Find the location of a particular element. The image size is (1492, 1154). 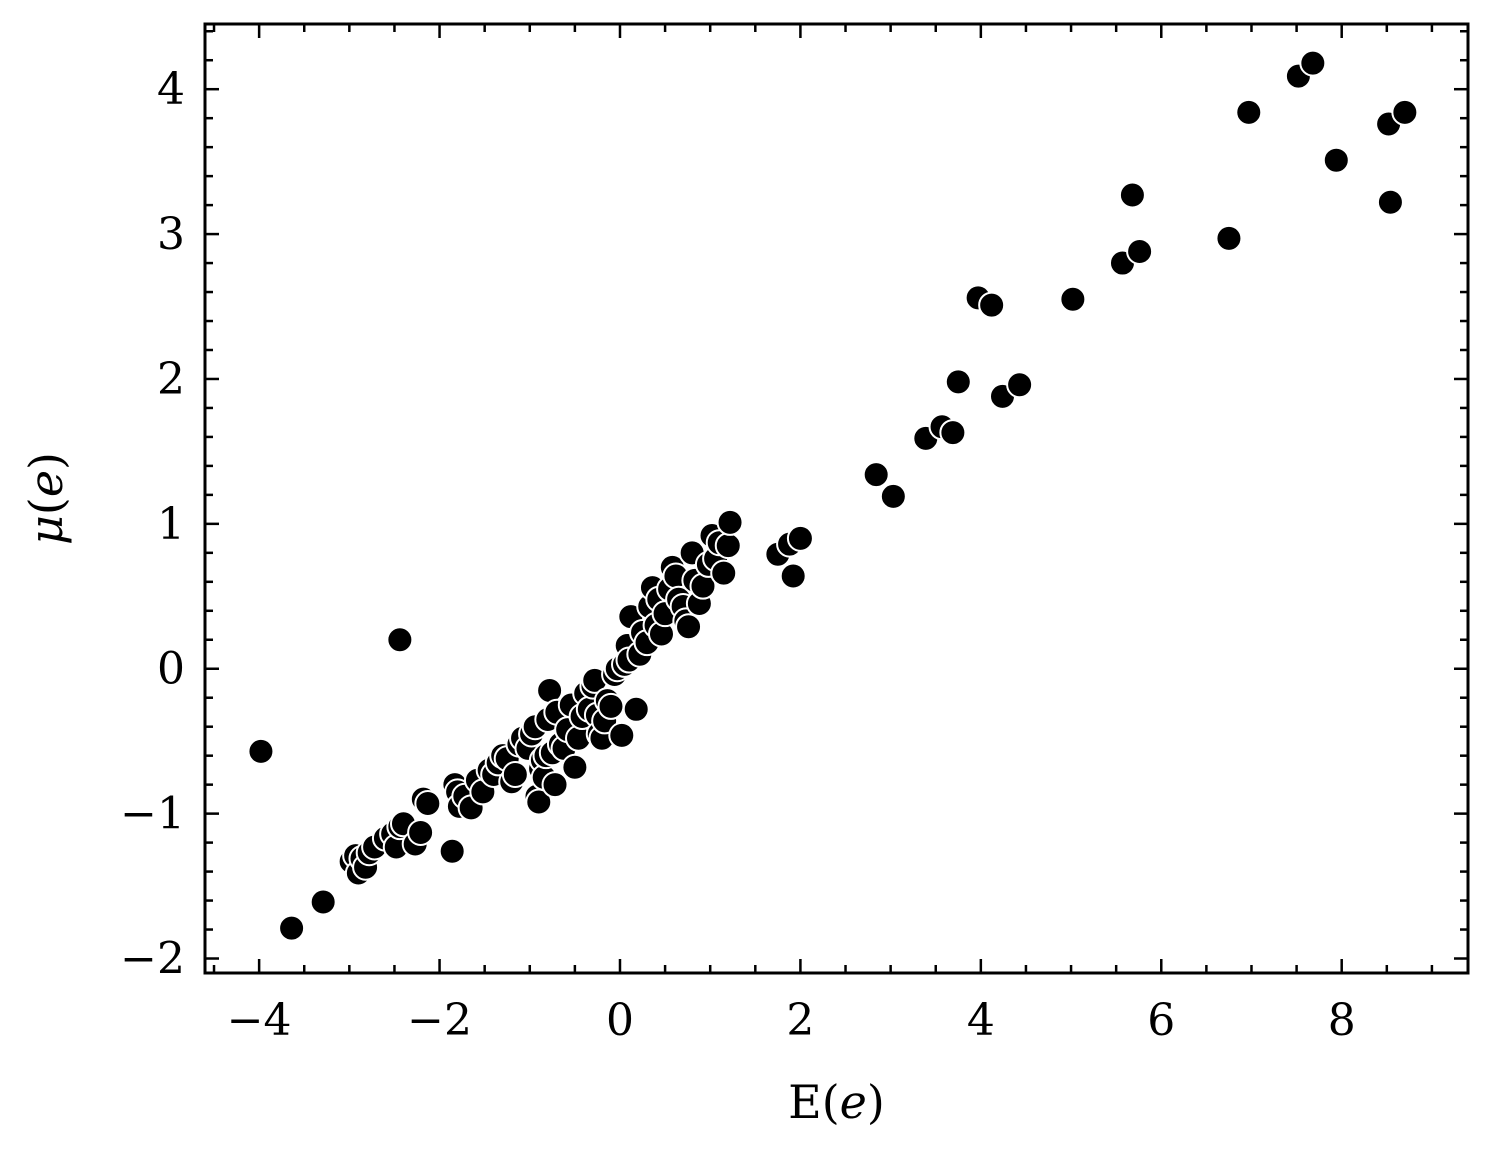

x-tick-label: −4 is located at coordinates (259, 1020).